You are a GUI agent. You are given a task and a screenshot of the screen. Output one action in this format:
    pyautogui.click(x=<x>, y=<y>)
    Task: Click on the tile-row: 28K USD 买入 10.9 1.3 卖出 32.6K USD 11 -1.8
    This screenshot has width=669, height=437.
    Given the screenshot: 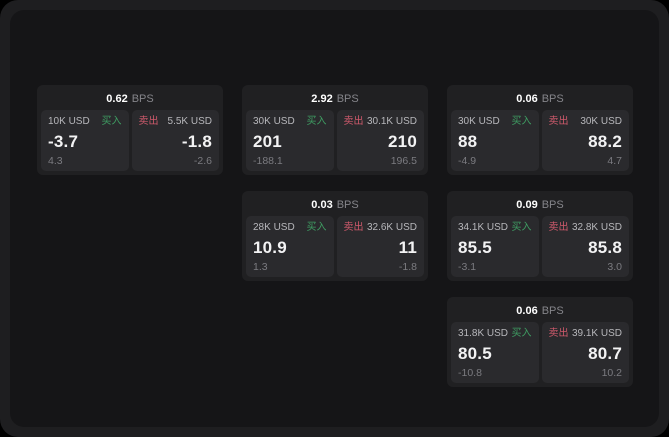 What is the action you would take?
    pyautogui.click(x=335, y=246)
    